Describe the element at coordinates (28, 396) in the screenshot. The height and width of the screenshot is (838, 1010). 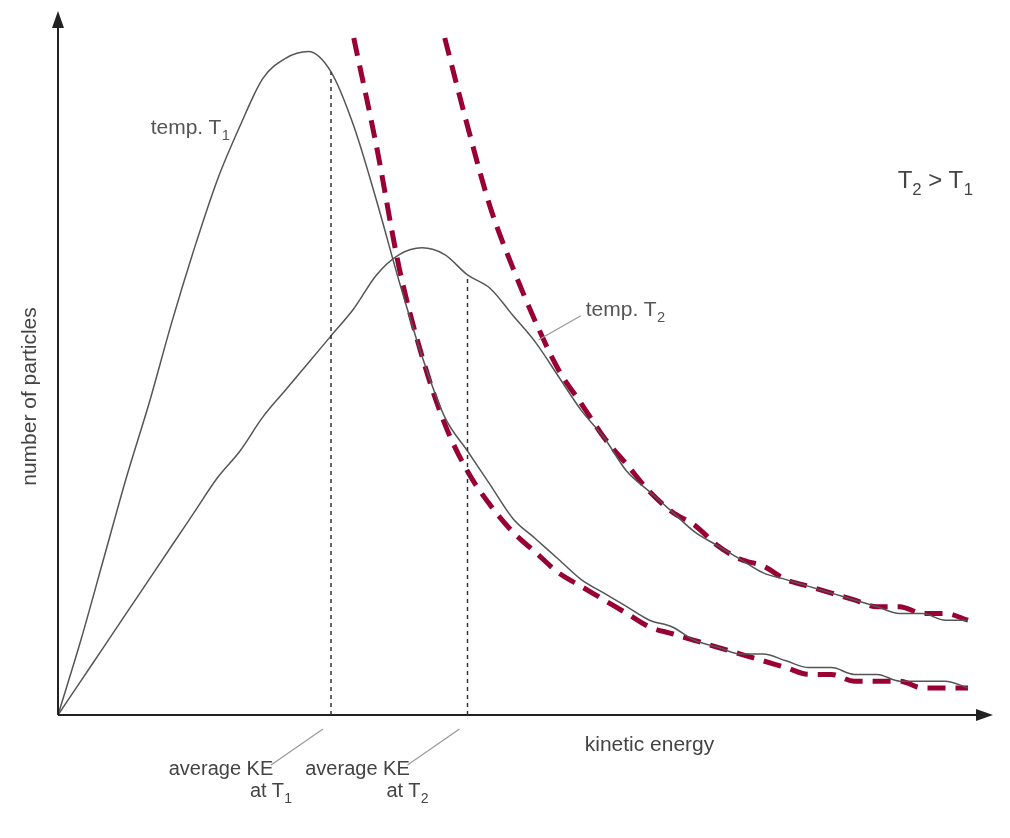
I see `y-axis-title: number of particles` at that location.